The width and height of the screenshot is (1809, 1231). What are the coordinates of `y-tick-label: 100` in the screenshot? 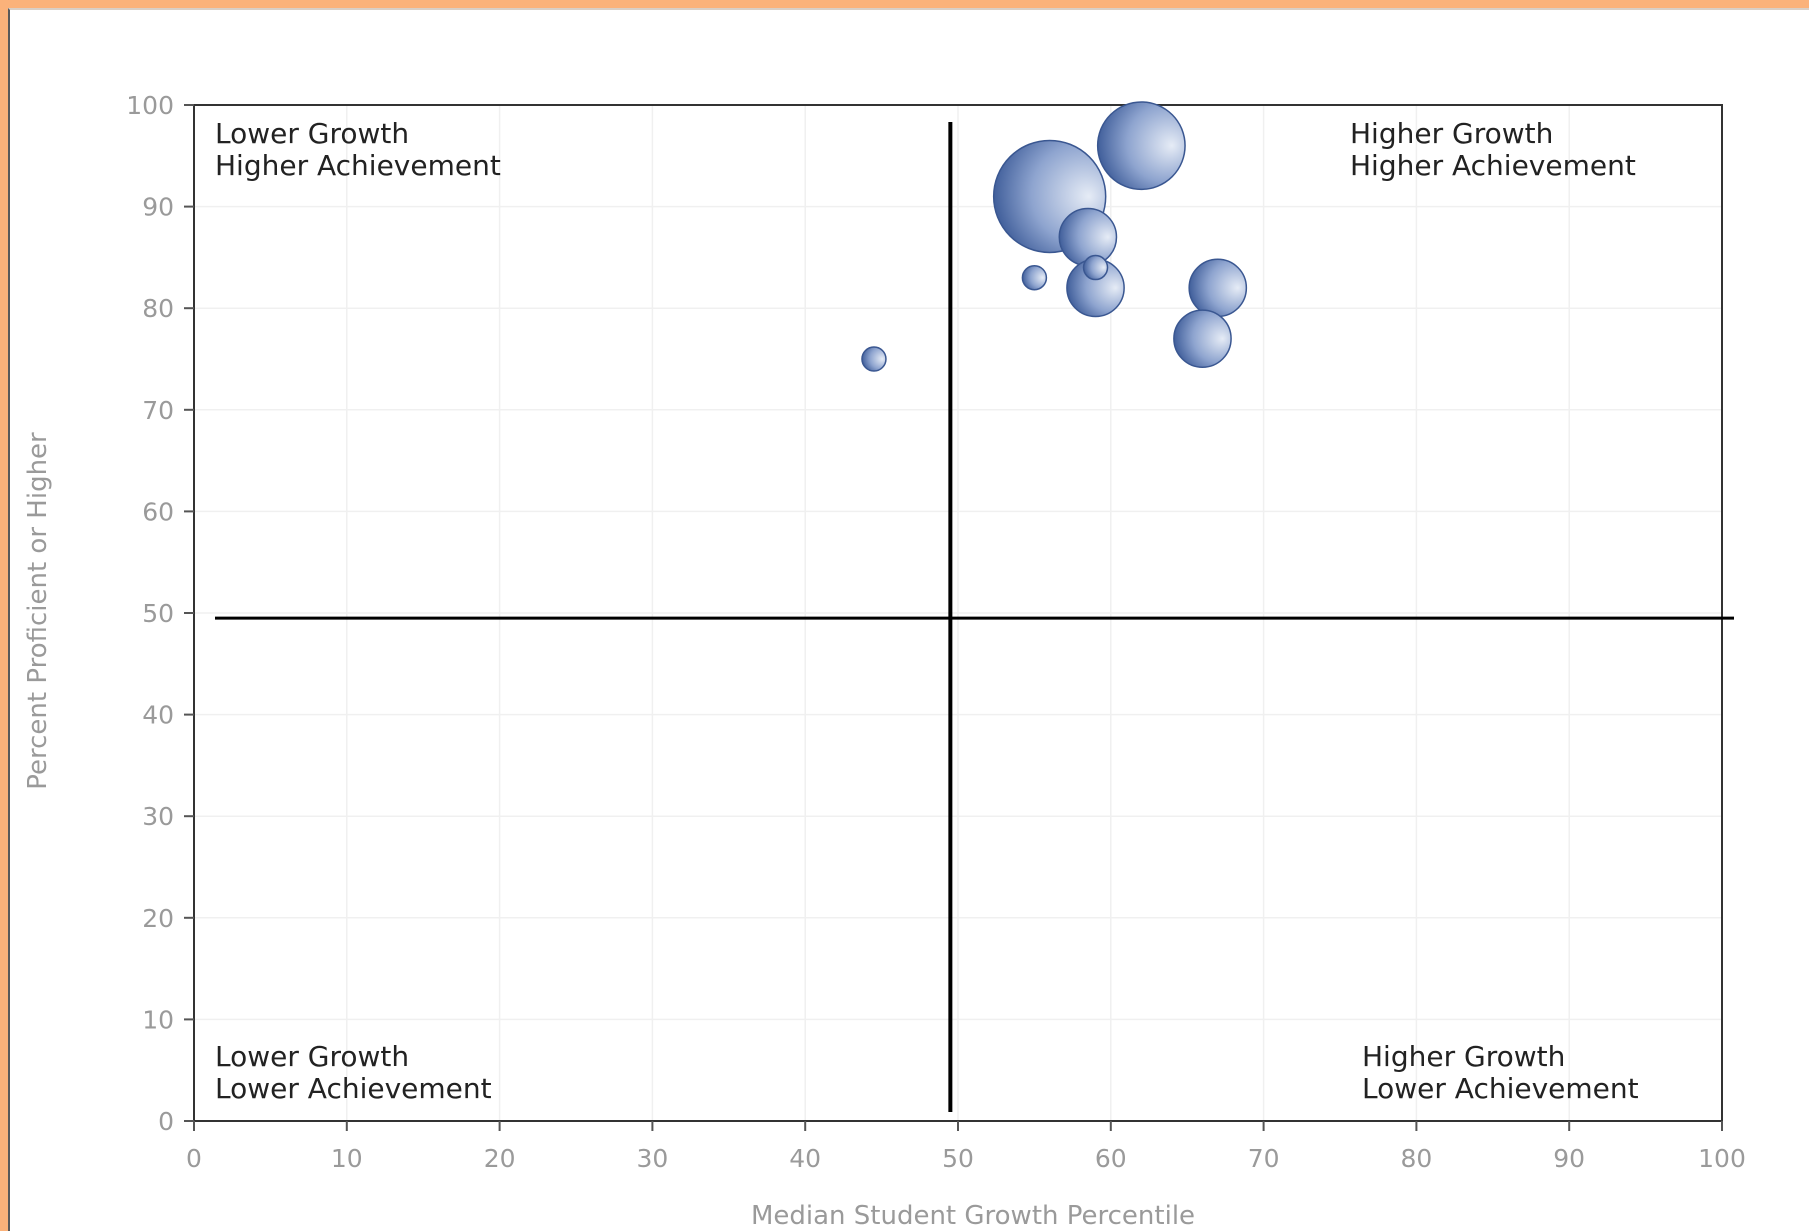 It's located at (150, 105).